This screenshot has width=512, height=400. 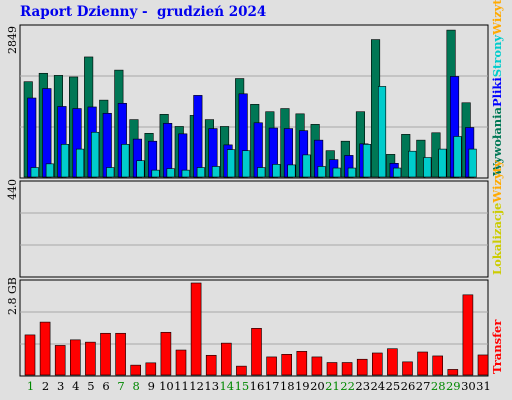 I want to click on side-label-transfer: Transfer, so click(x=497, y=346).